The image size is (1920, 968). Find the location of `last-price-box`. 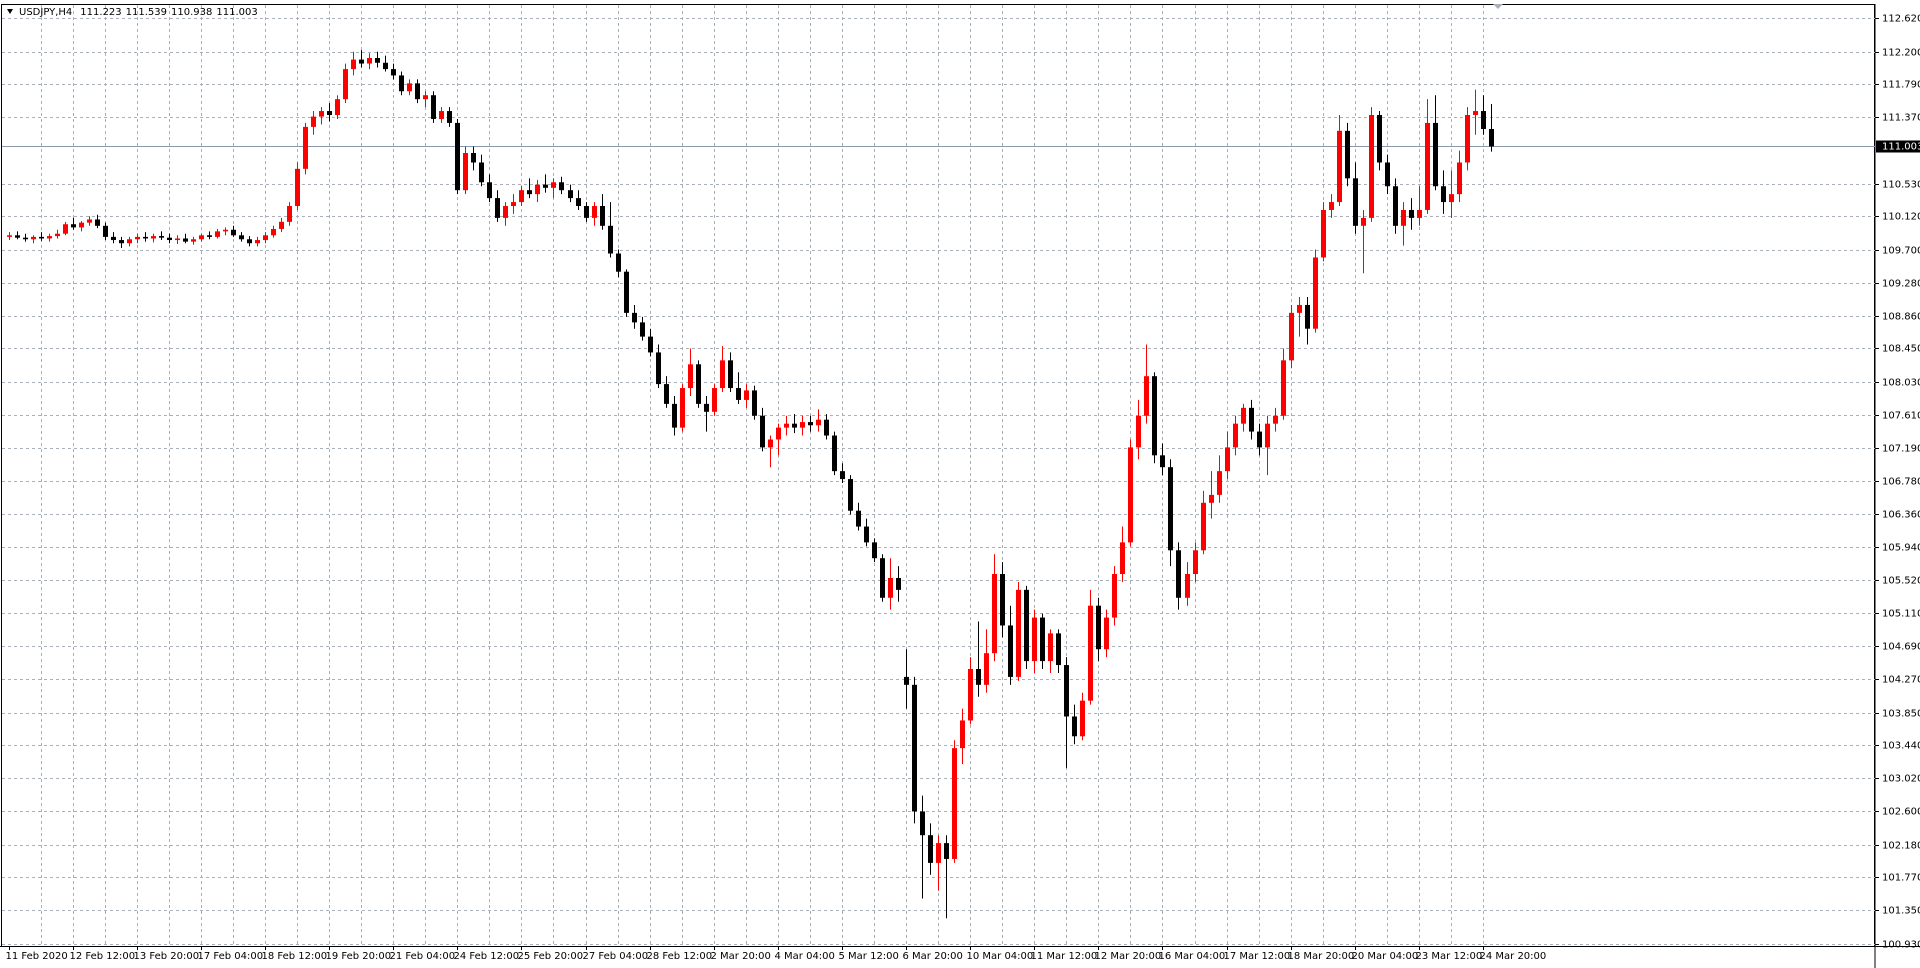

last-price-box is located at coordinates (1898, 146).